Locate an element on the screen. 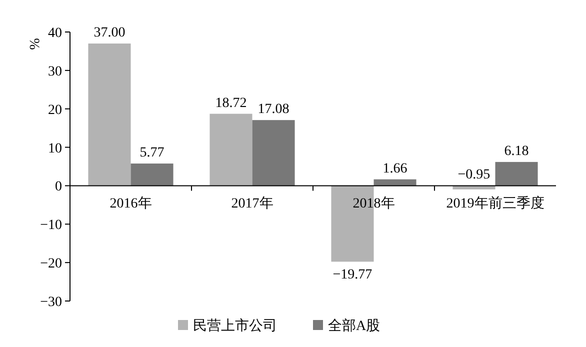  data-label: 37.00 is located at coordinates (110, 33).